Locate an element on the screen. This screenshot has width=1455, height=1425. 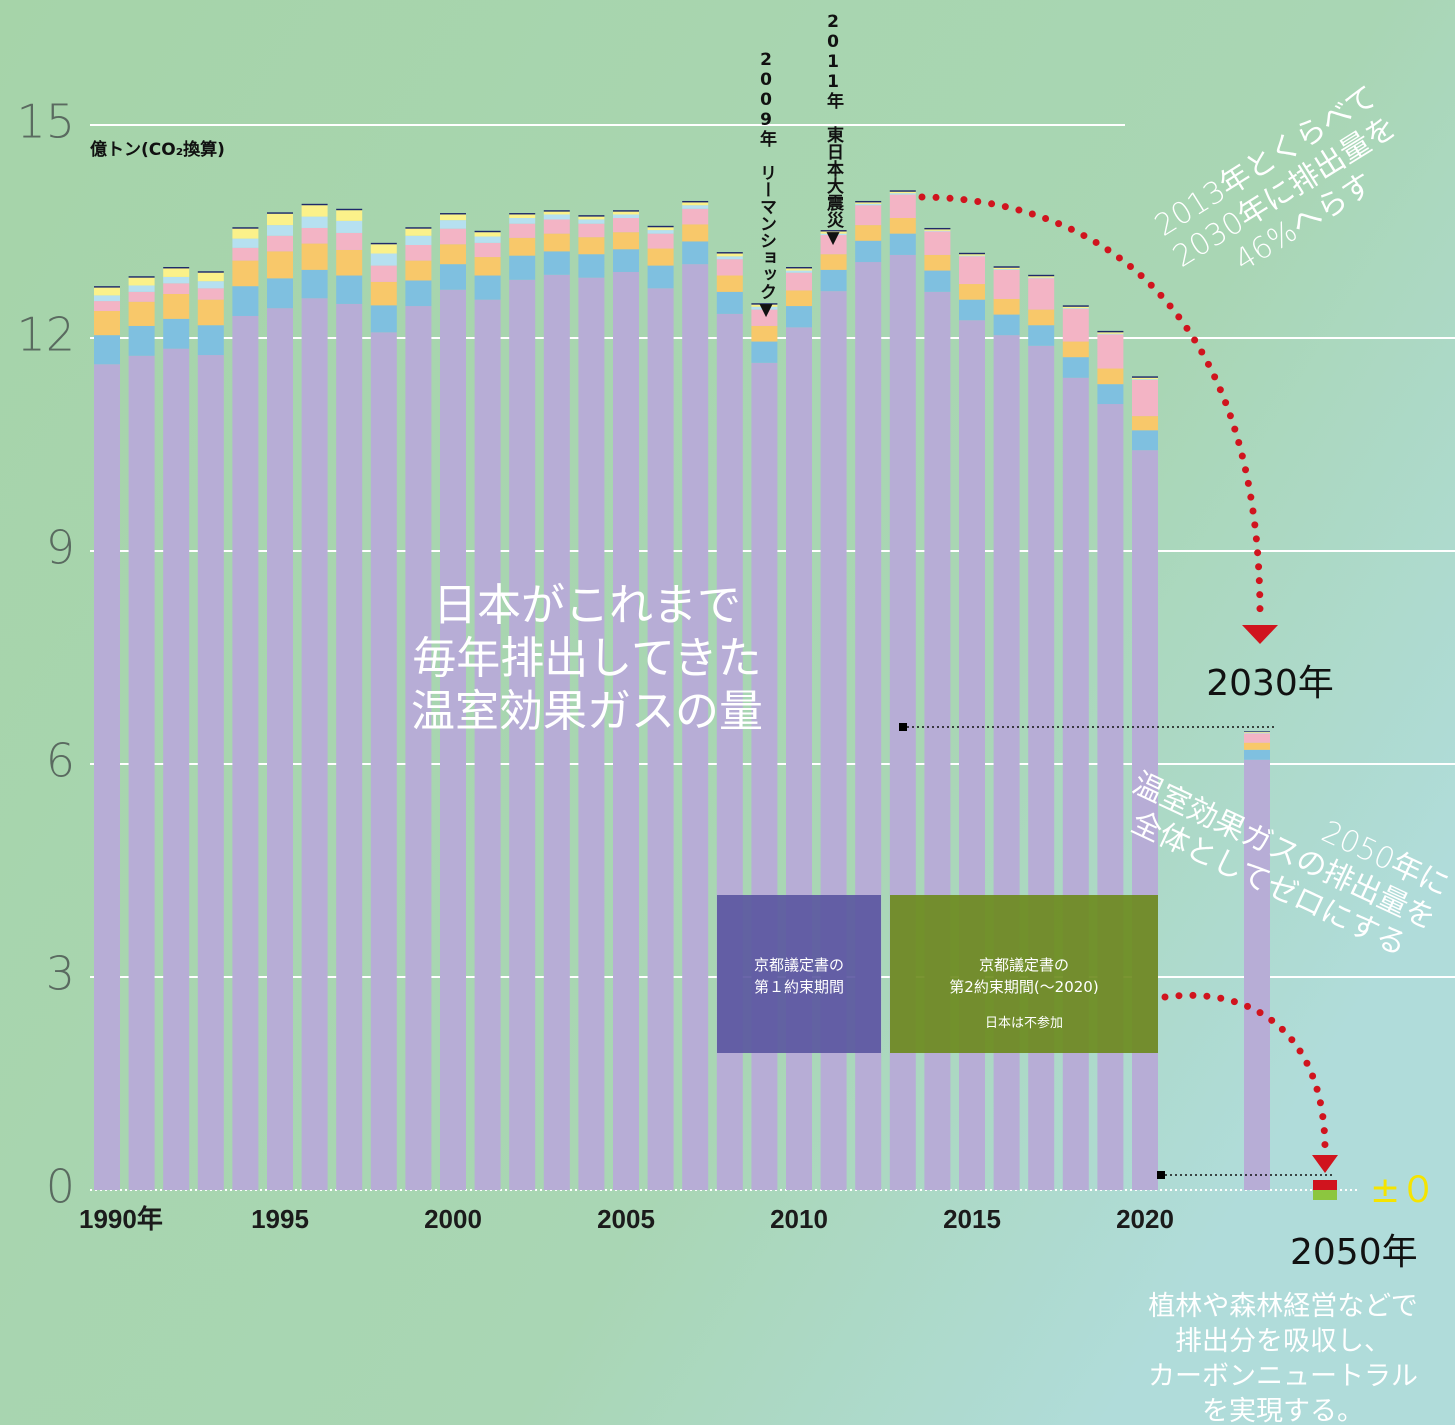
x-tick-label: 2000 is located at coordinates (453, 1219).